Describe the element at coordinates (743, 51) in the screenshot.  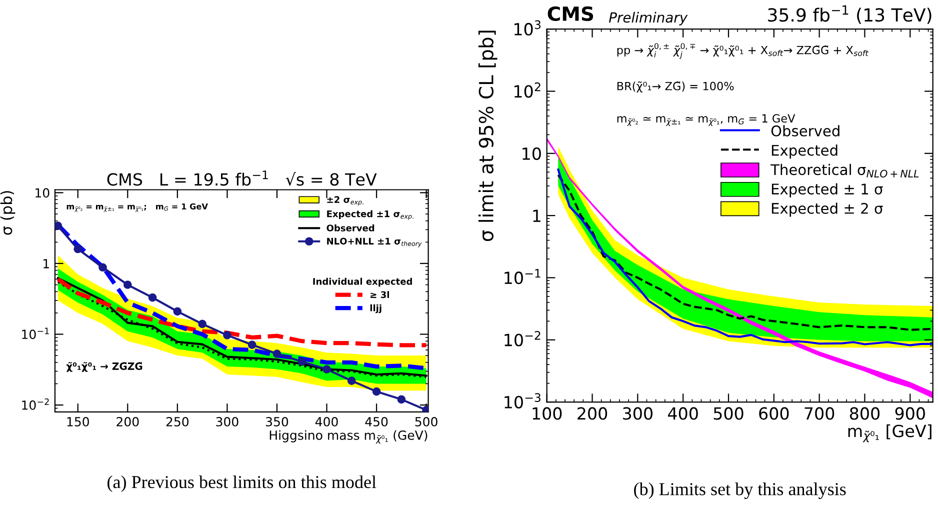
I see `text: pp → χ̃$^{0,±}$$_{i}$ χ̃$^{0,∓}$$_{j}$ → χ̃⁰₁χ̃⁰₁ + X$_{soft}$→ ZZG̃G̃ + X$_{soft}$` at that location.